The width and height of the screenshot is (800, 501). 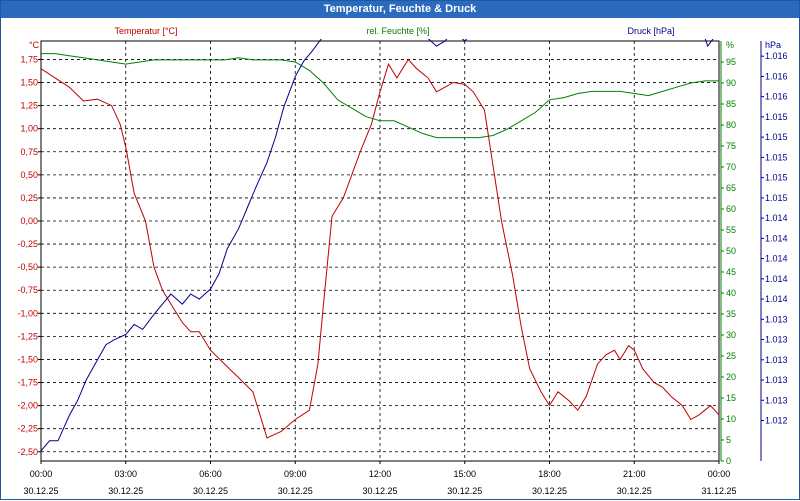 I want to click on humidity-tick-label: 95, so click(x=731, y=62).